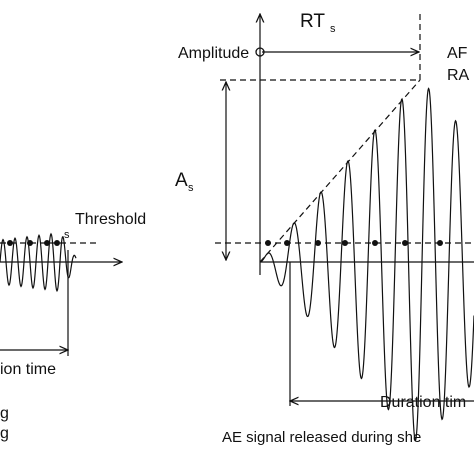 This screenshot has width=474, height=474. Describe the element at coordinates (260, 52) in the screenshot. I see `origin-marker` at that location.